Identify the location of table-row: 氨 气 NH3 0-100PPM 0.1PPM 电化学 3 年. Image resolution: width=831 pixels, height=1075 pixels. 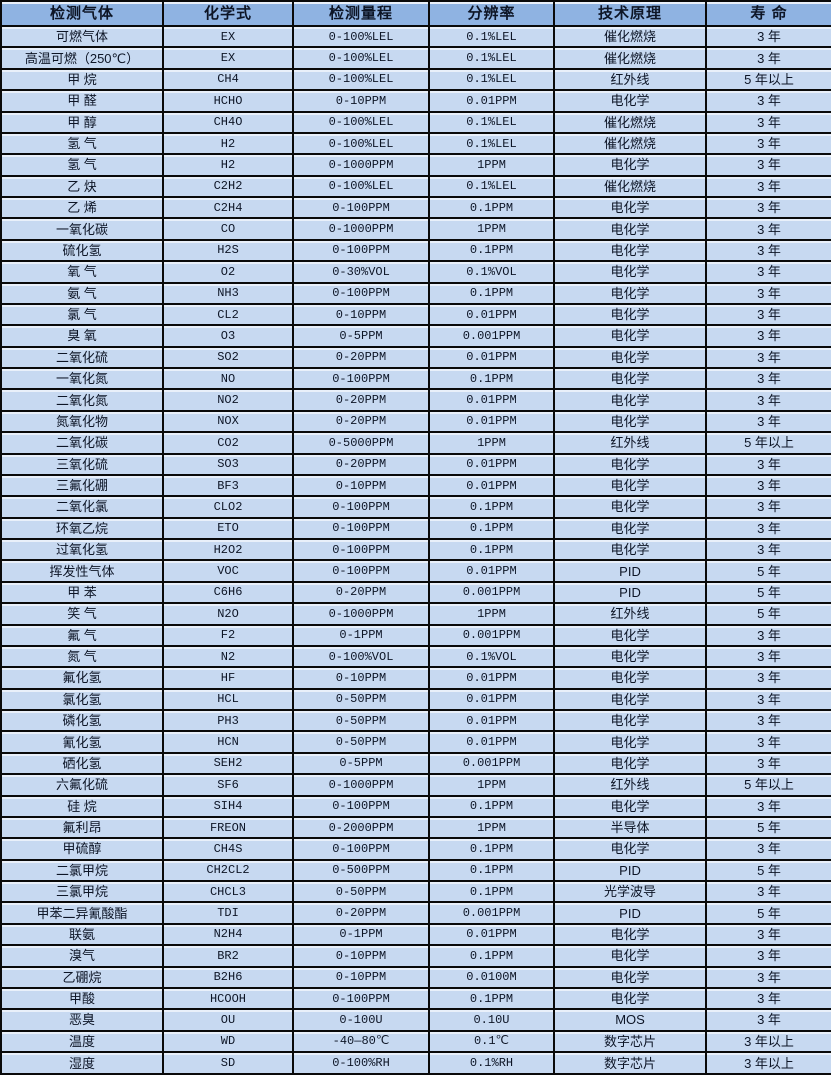
(415, 293).